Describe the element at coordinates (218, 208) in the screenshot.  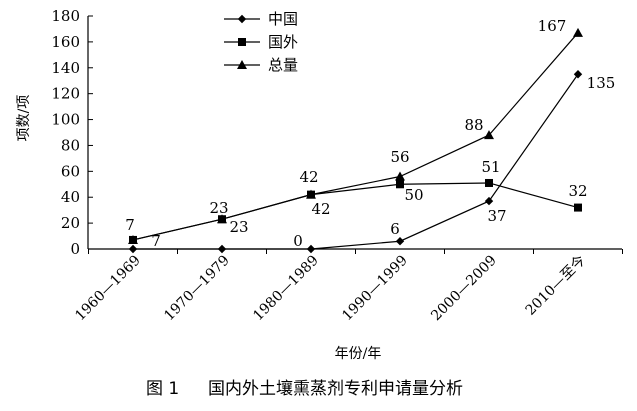
I see `data-label-triangle: 23` at that location.